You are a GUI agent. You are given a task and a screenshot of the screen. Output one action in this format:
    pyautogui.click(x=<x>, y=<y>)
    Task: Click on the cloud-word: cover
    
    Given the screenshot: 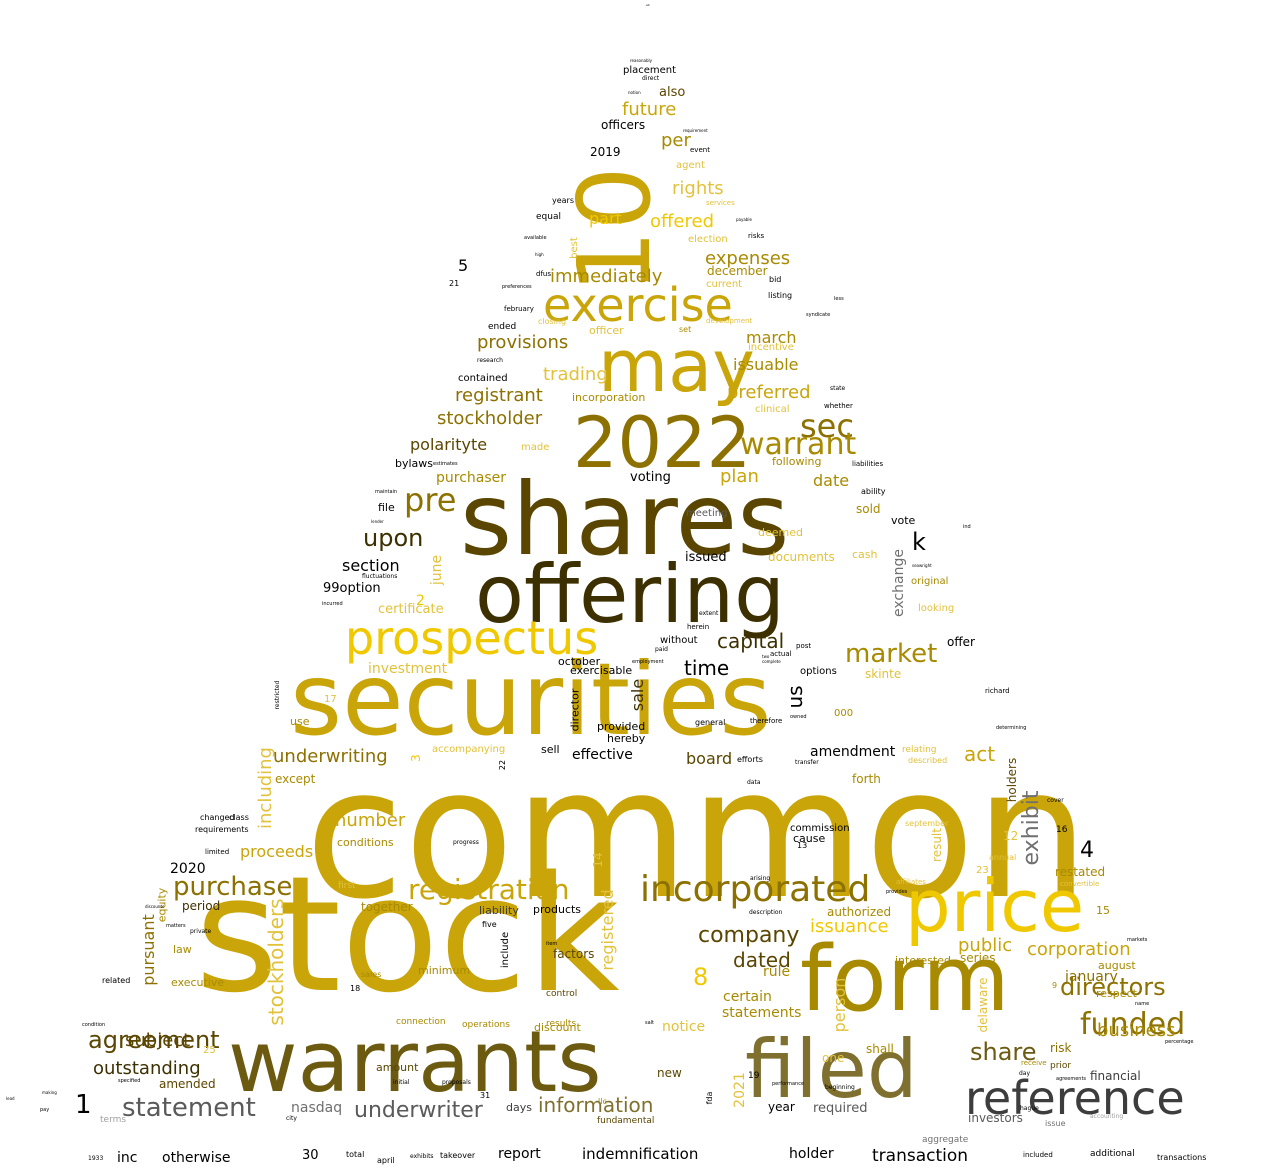 What is the action you would take?
    pyautogui.click(x=1055, y=800)
    